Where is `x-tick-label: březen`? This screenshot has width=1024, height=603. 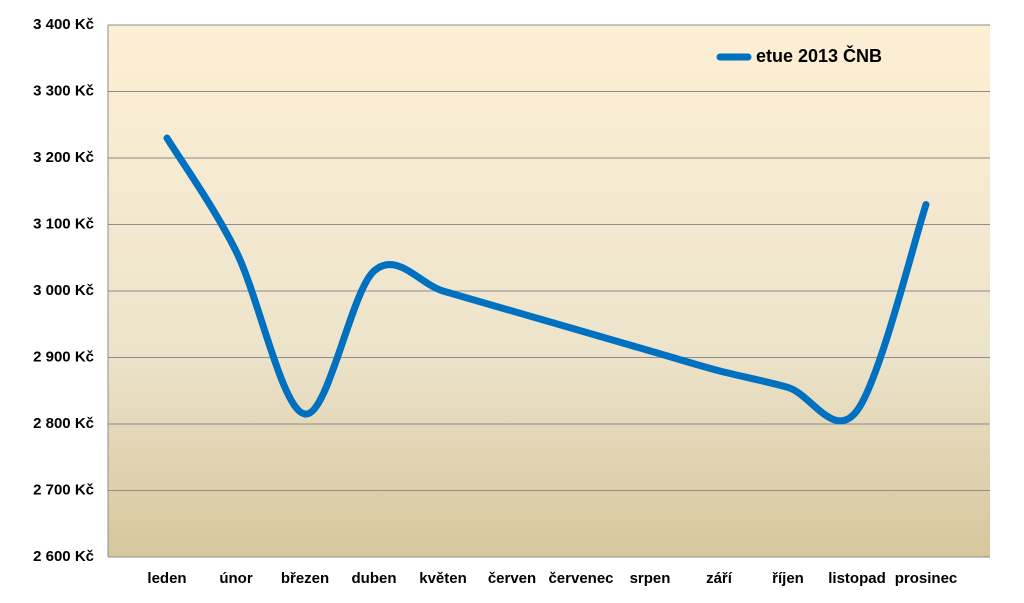
x-tick-label: březen is located at coordinates (305, 578).